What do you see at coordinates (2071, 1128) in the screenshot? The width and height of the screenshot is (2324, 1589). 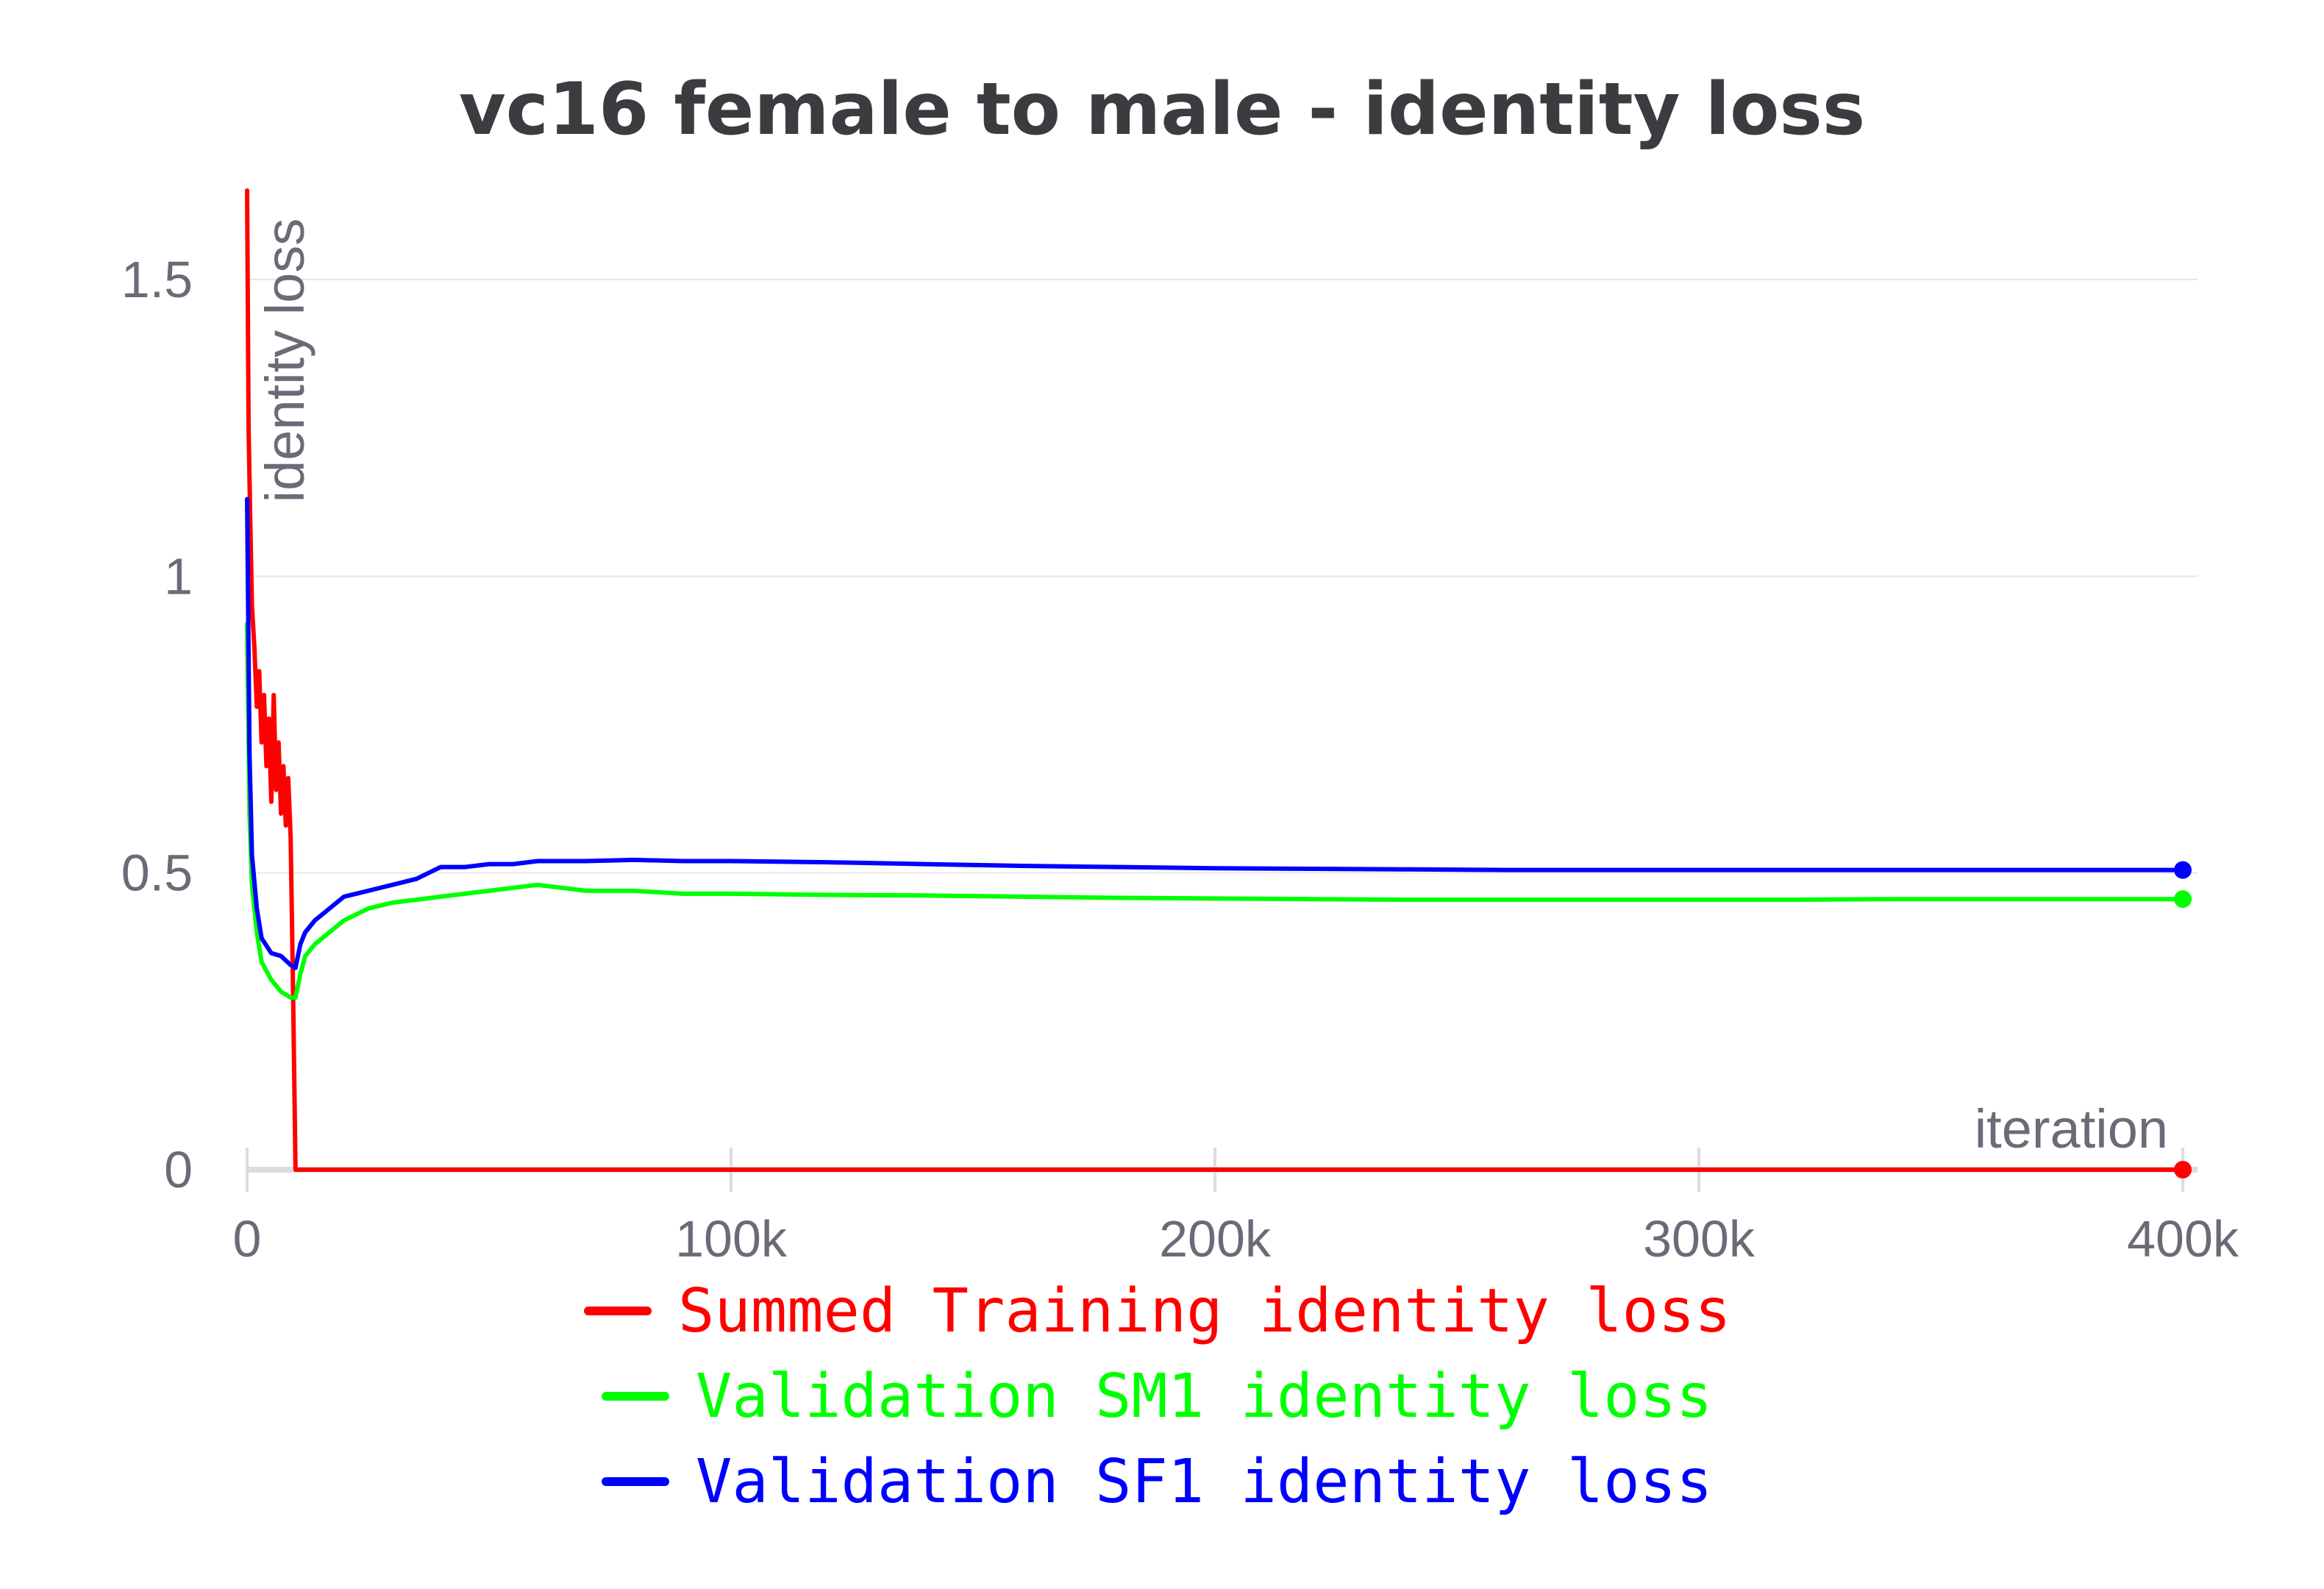 I see `x-axis-title: iteration` at bounding box center [2071, 1128].